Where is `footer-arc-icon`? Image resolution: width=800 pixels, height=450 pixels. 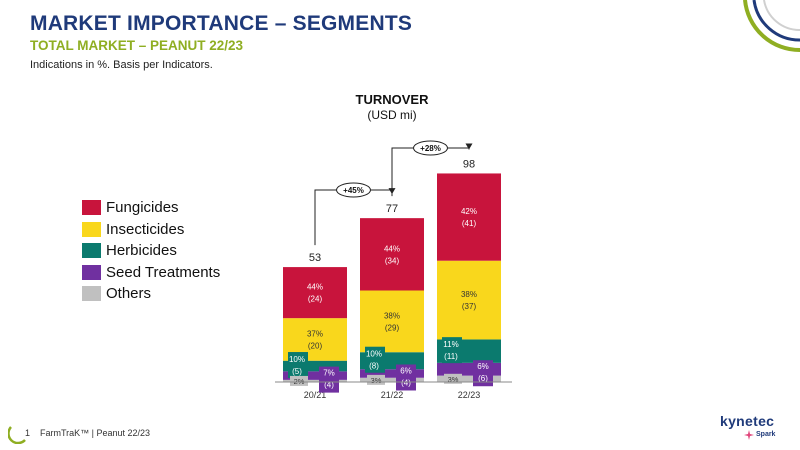 footer-arc-icon is located at coordinates (17, 435).